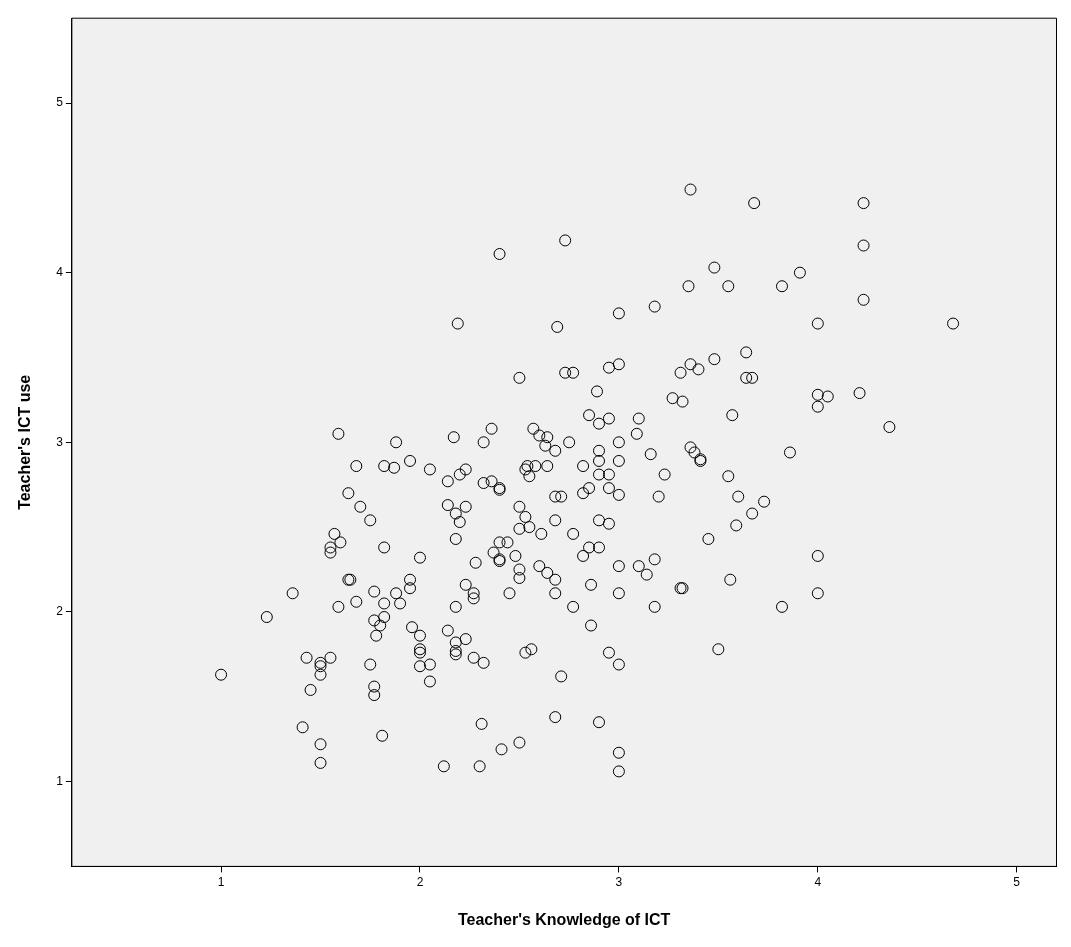 This screenshot has height=947, width=1071. Describe the element at coordinates (60, 102) in the screenshot. I see `y-tick-label: 5` at that location.